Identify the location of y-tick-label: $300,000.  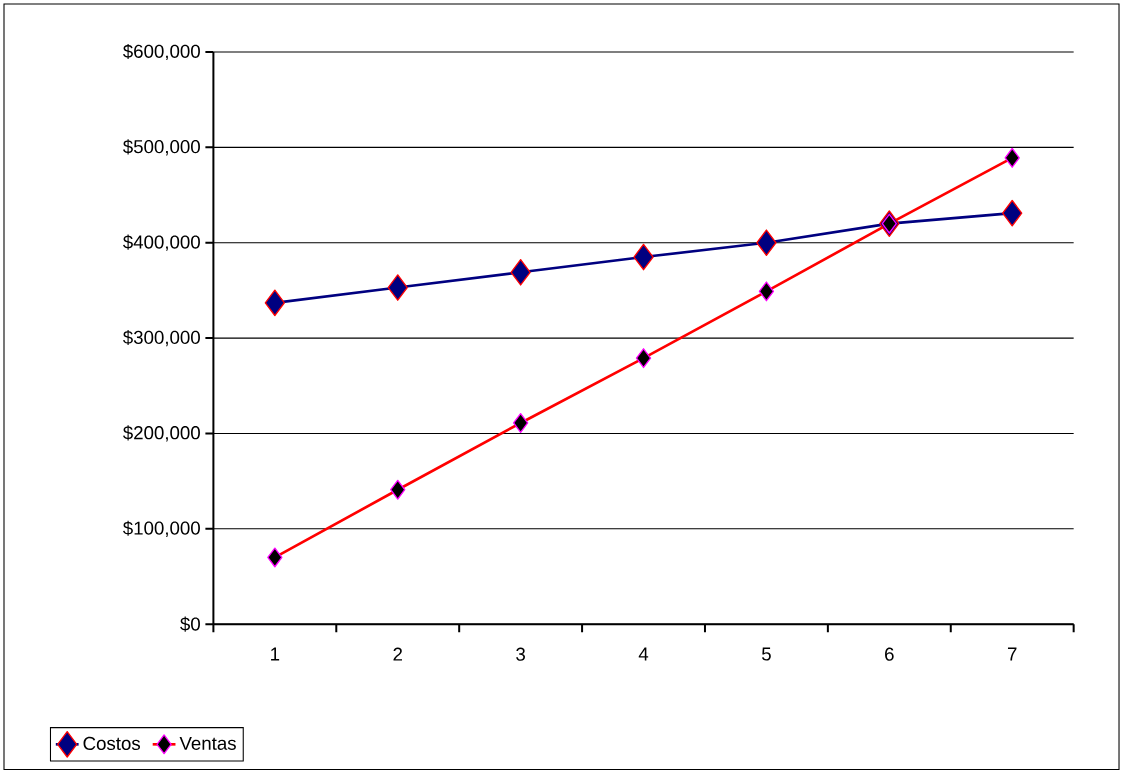
(161, 338).